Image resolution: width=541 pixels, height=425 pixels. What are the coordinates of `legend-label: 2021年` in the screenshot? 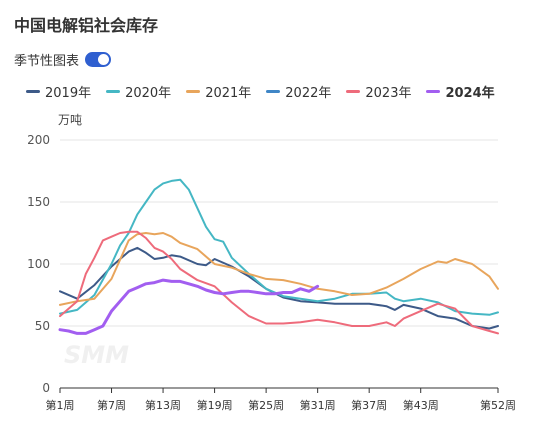 It's located at (228, 93).